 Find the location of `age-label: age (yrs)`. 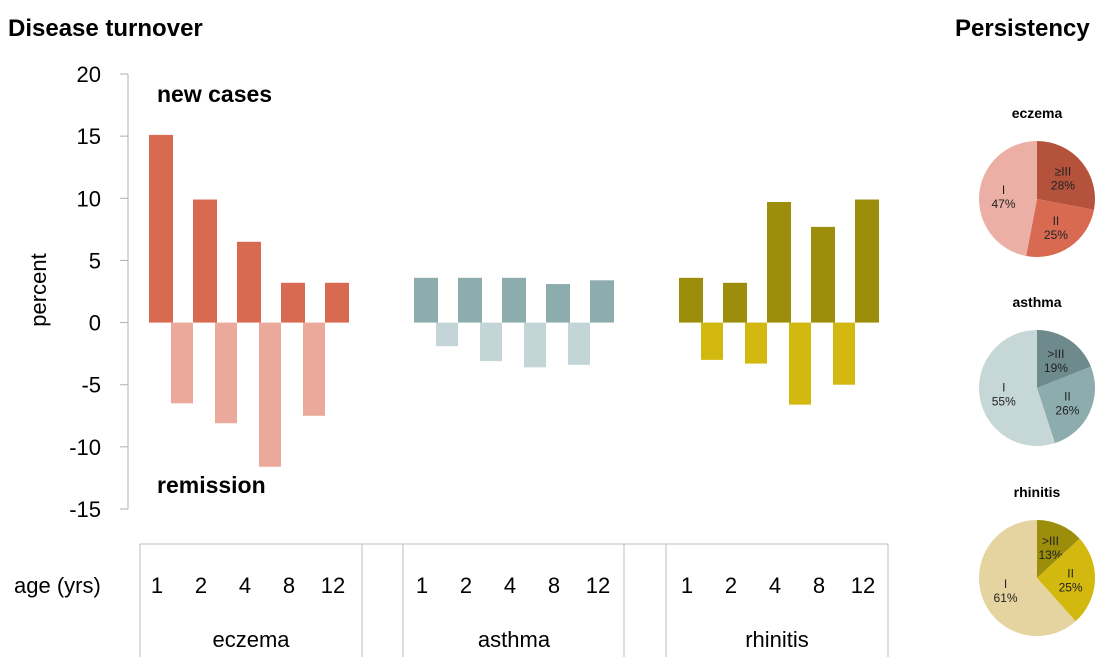

age-label: age (yrs) is located at coordinates (57, 585).